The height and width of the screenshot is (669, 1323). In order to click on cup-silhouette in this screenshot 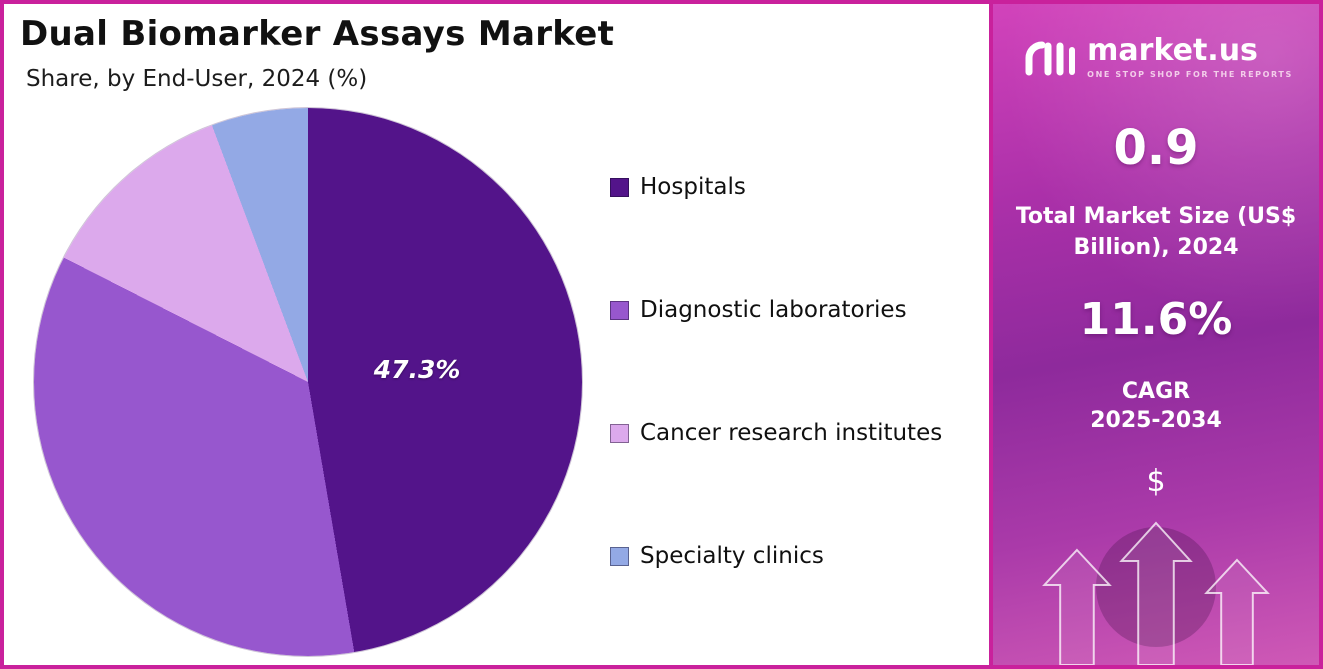, I will do `click(1156, 587)`.